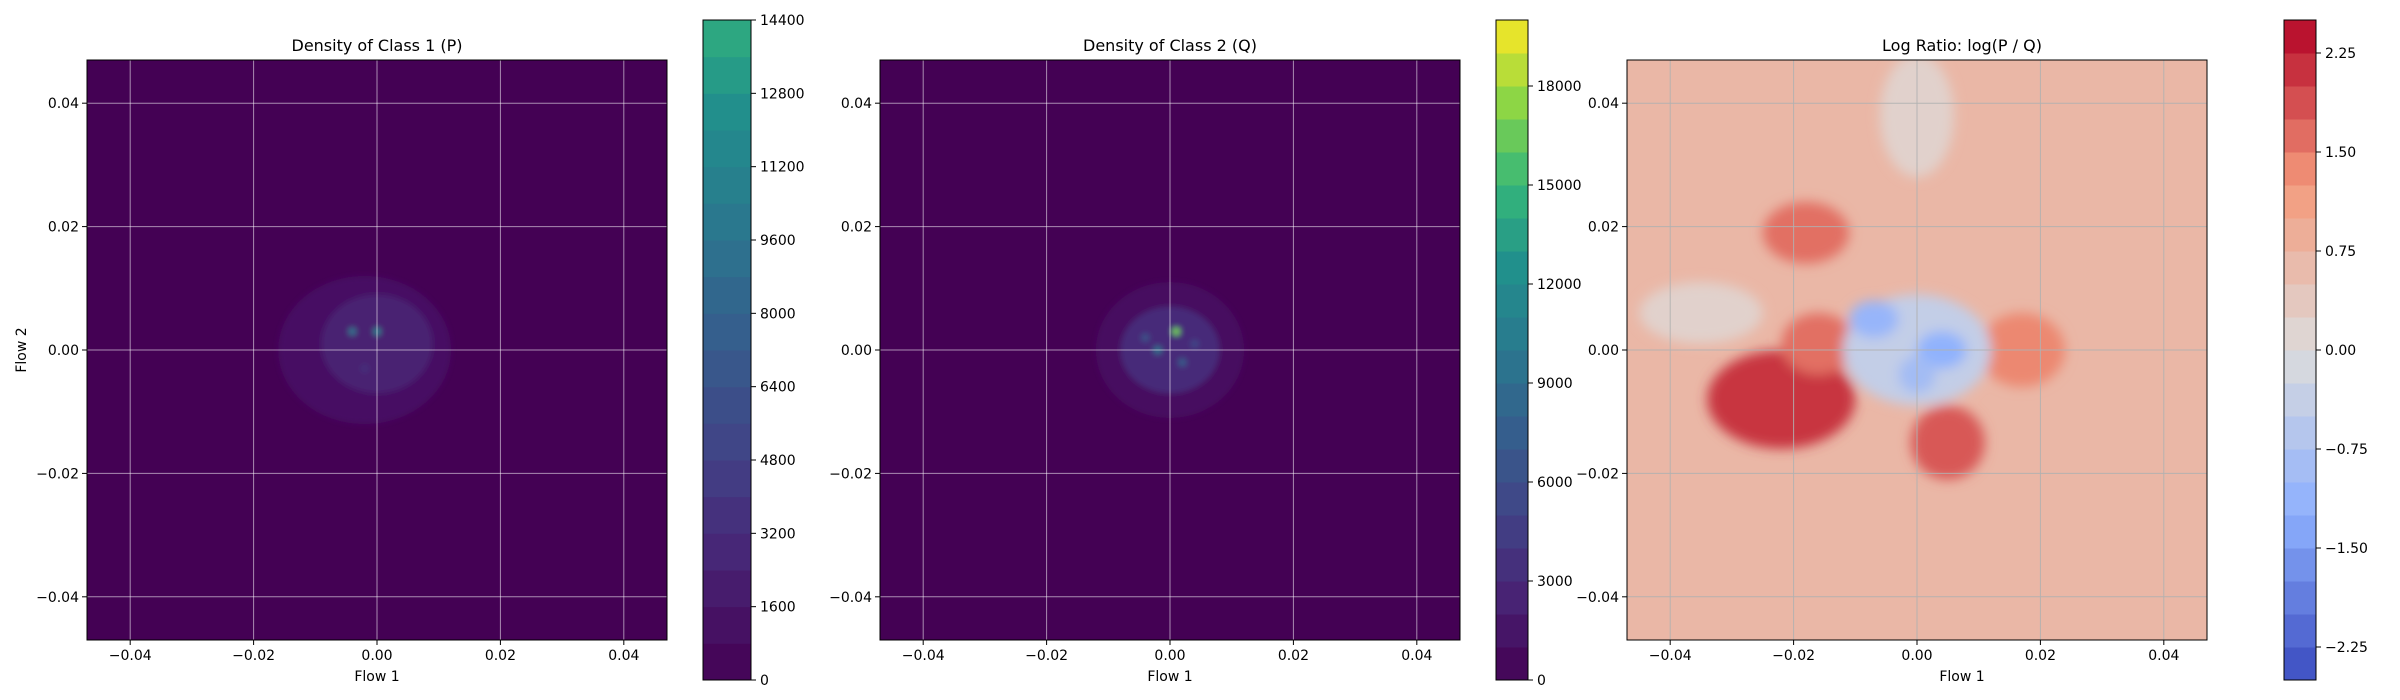 The height and width of the screenshot is (700, 2400). What do you see at coordinates (1555, 582) in the screenshot?
I see `colorbar-tick-label: 3000` at bounding box center [1555, 582].